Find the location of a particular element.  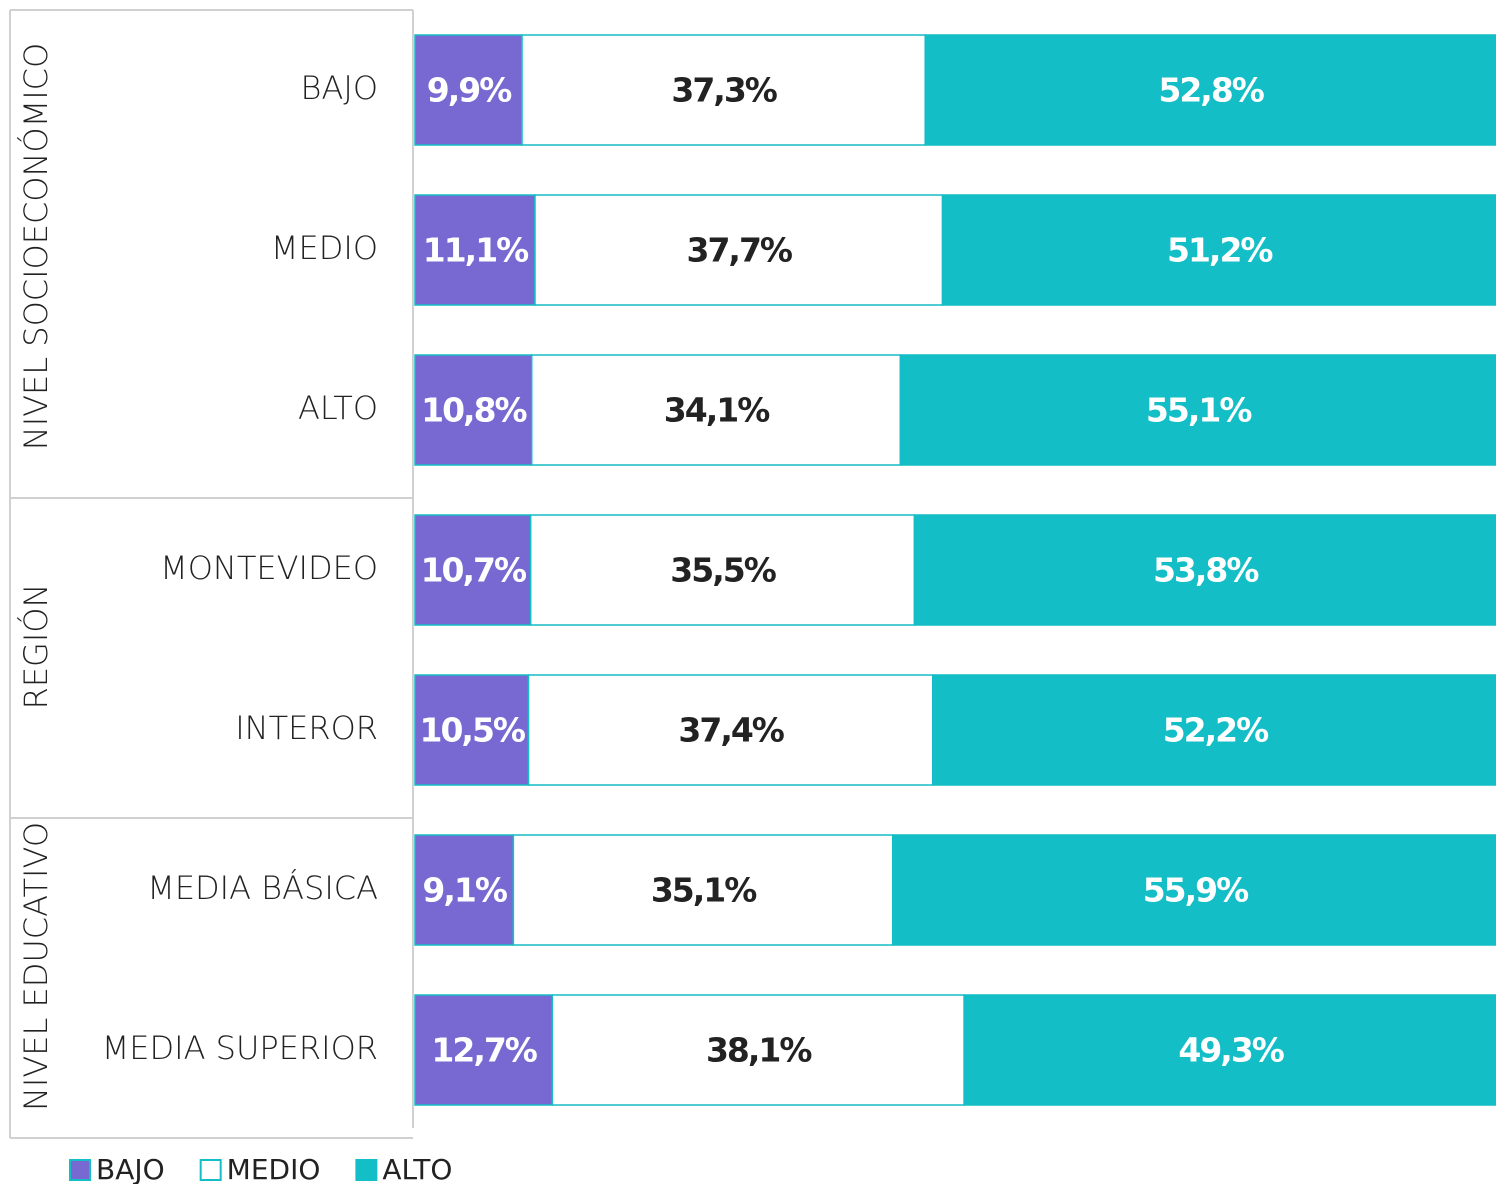

category-label: MONTEVIDEO is located at coordinates (269, 568).